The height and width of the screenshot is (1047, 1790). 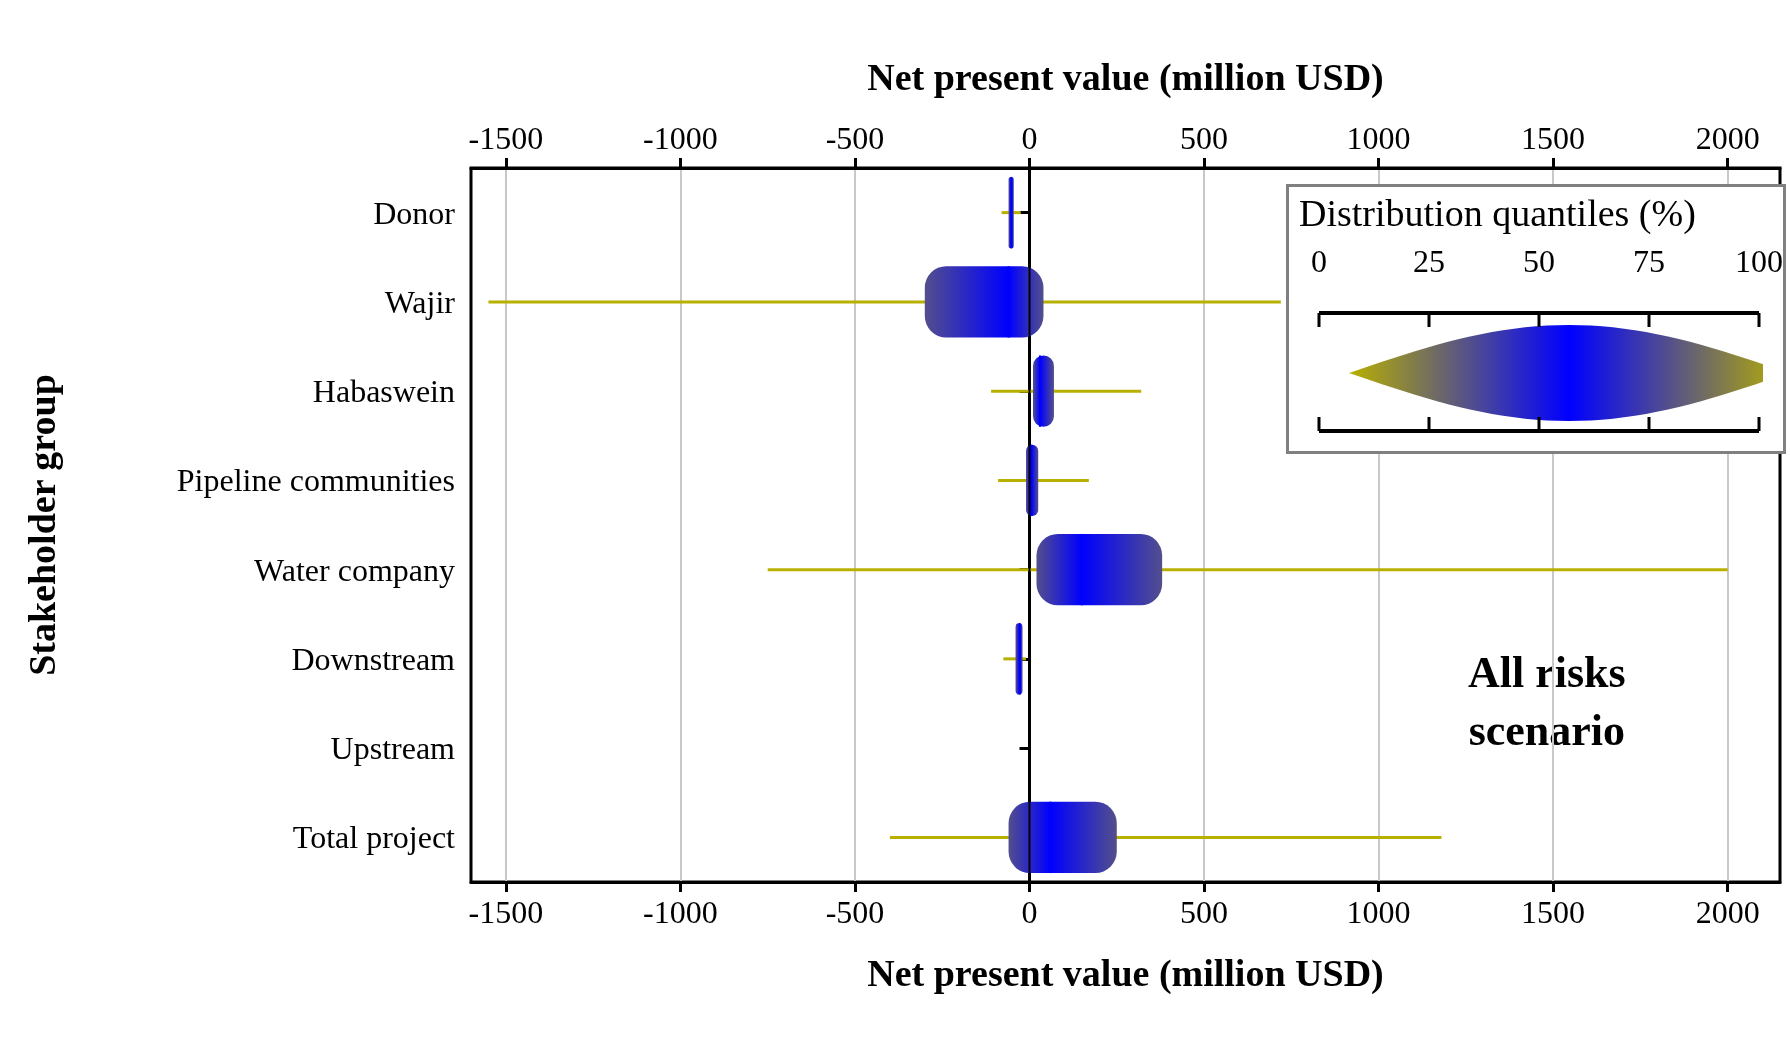 I want to click on x2-tick-label: 0, so click(x=1029, y=138).